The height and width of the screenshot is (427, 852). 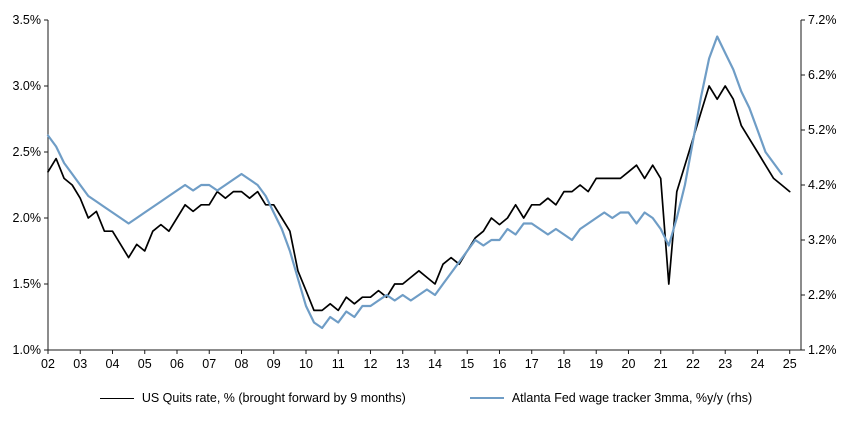 I want to click on left-axis-tick-label: 2.5%, so click(x=27, y=152).